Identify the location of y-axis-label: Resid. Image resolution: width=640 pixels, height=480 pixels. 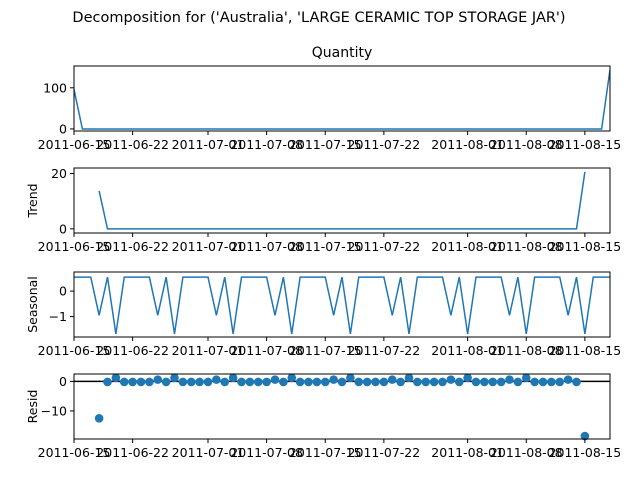
(32, 407).